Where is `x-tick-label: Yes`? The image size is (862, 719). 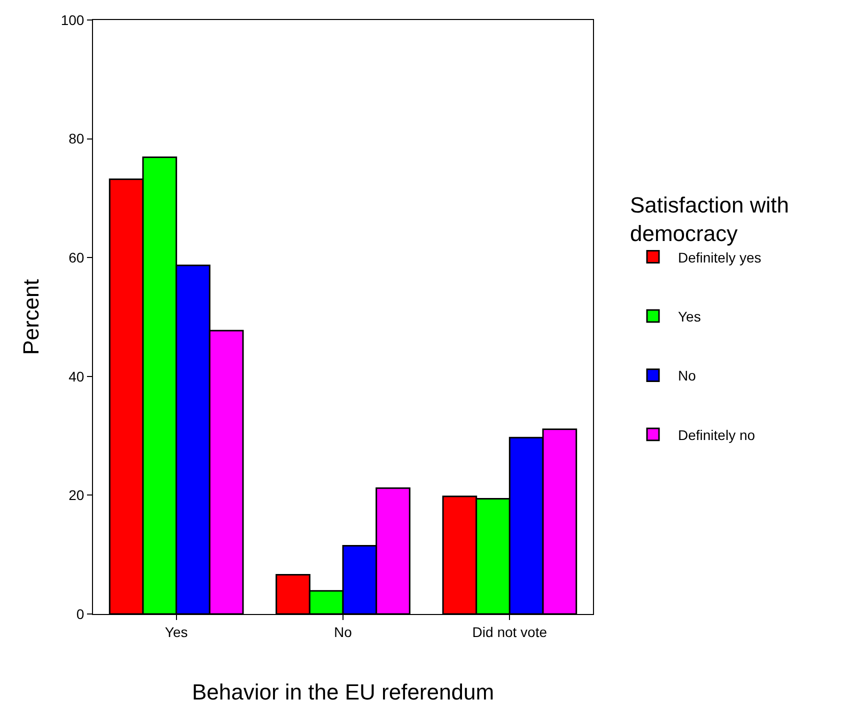
x-tick-label: Yes is located at coordinates (176, 632).